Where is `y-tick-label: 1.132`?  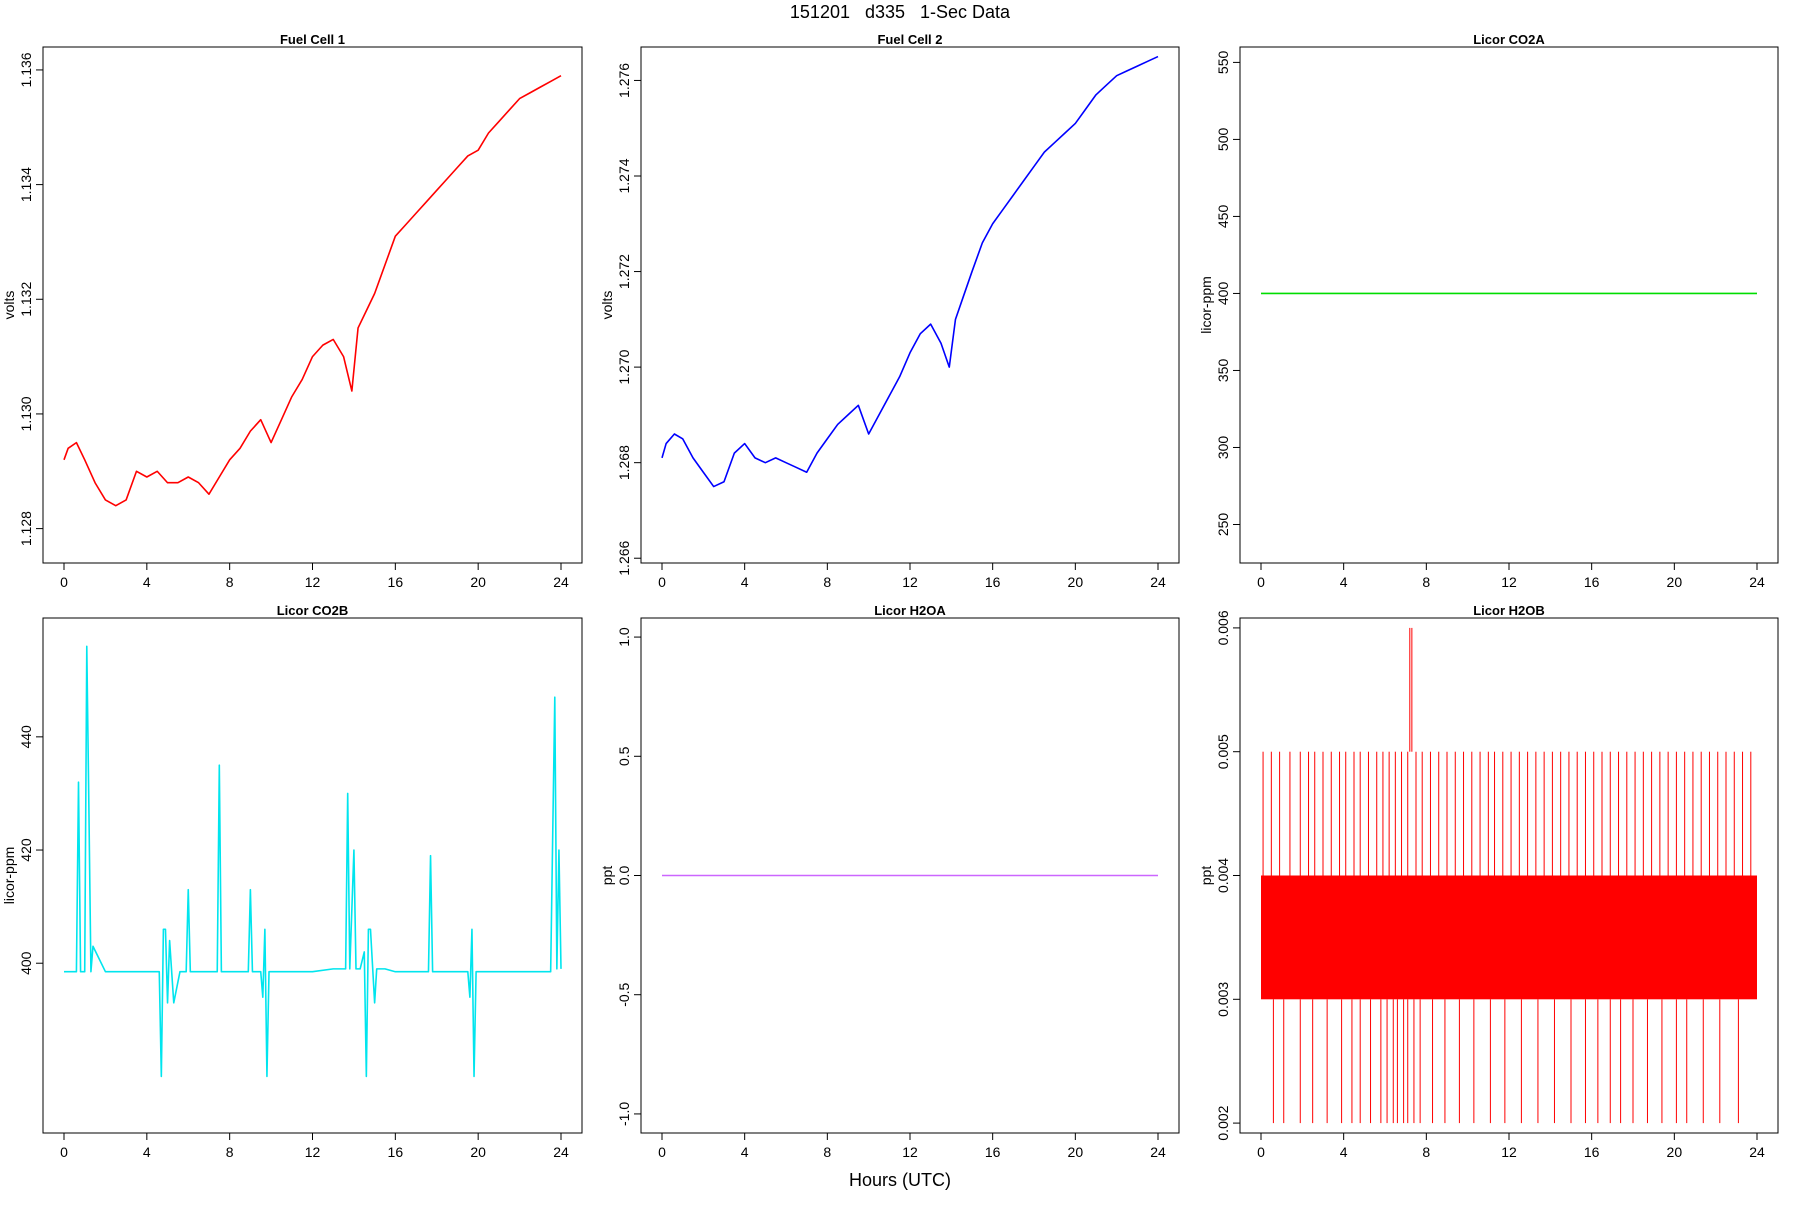 y-tick-label: 1.132 is located at coordinates (26, 299).